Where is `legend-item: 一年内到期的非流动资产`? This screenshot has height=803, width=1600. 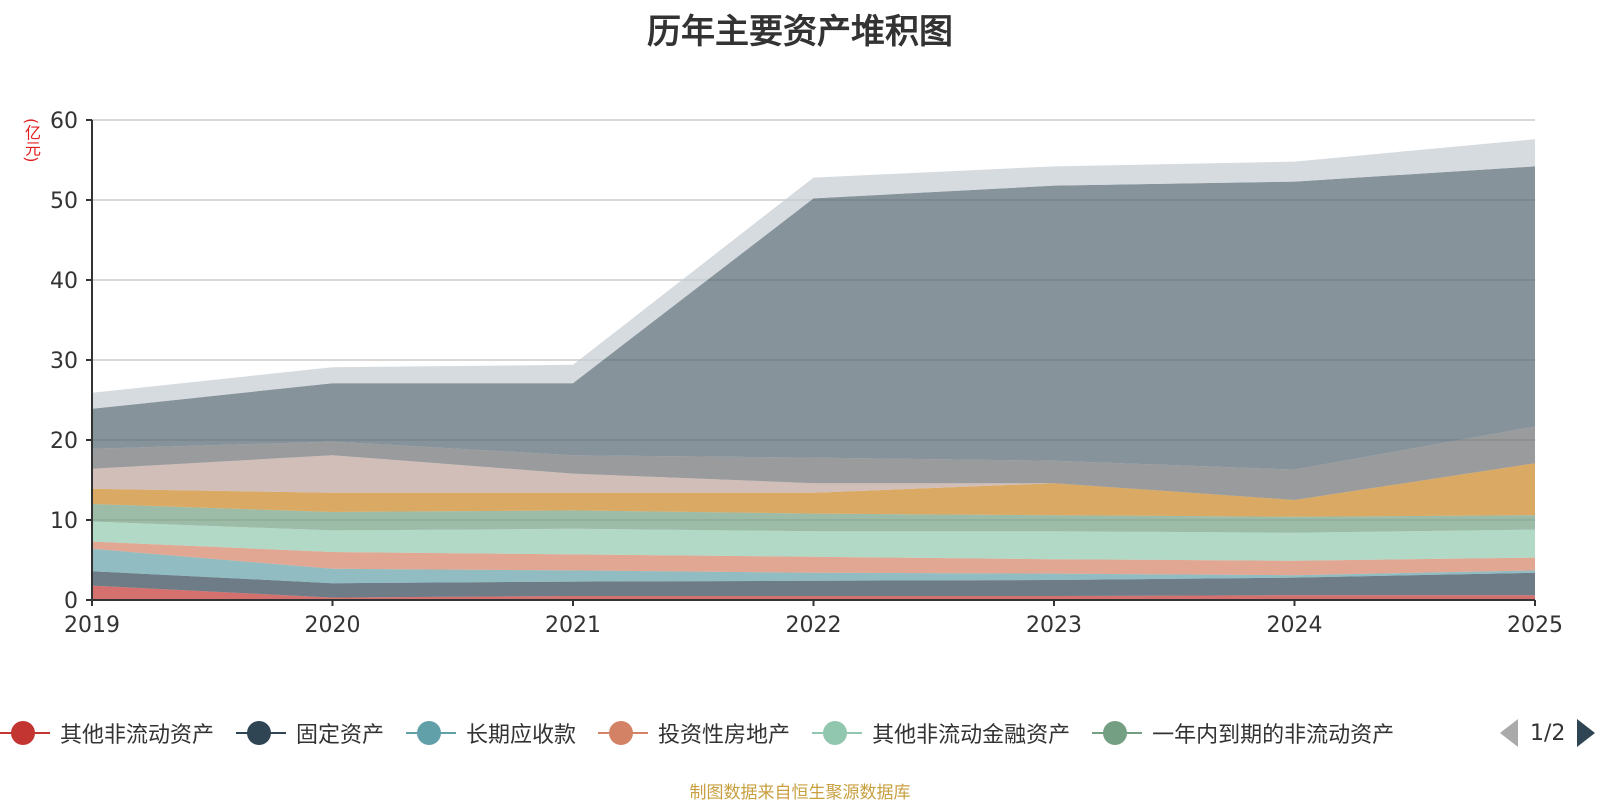
legend-item: 一年内到期的非流动资产 is located at coordinates (1243, 733).